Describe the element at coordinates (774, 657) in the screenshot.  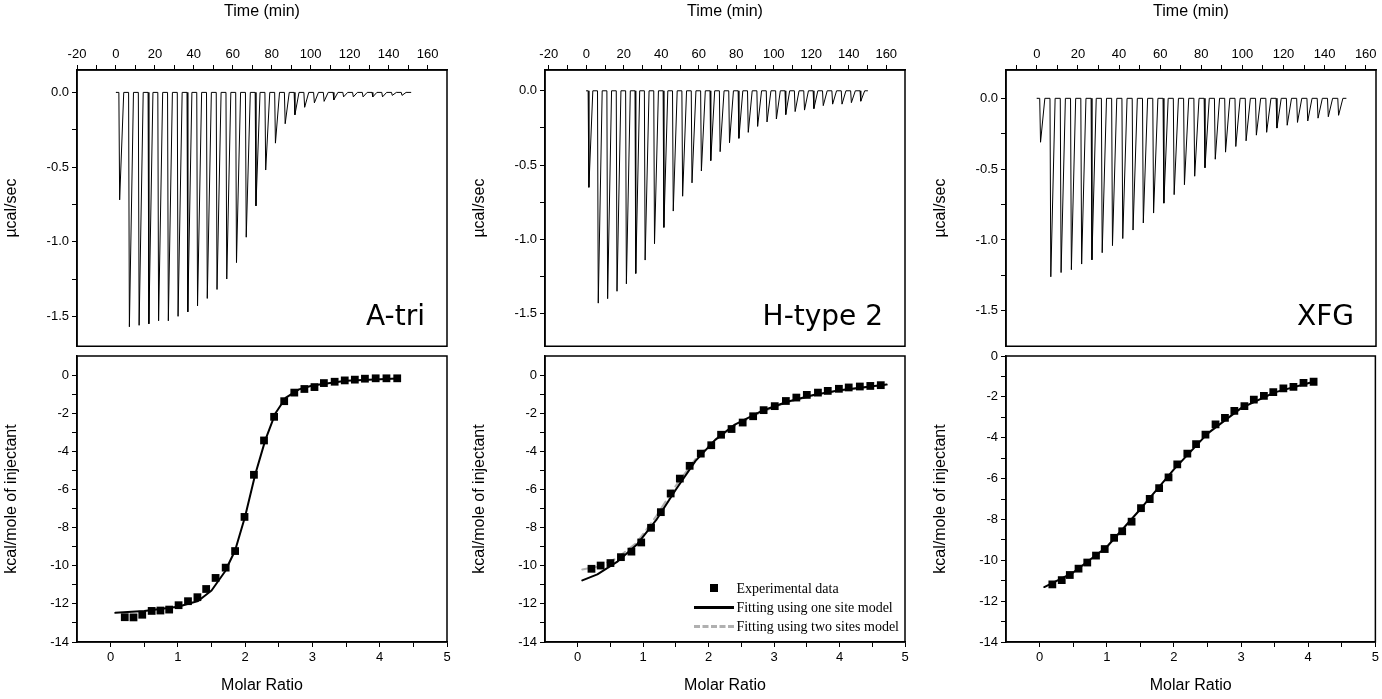
I see `x-tick-label: 3` at that location.